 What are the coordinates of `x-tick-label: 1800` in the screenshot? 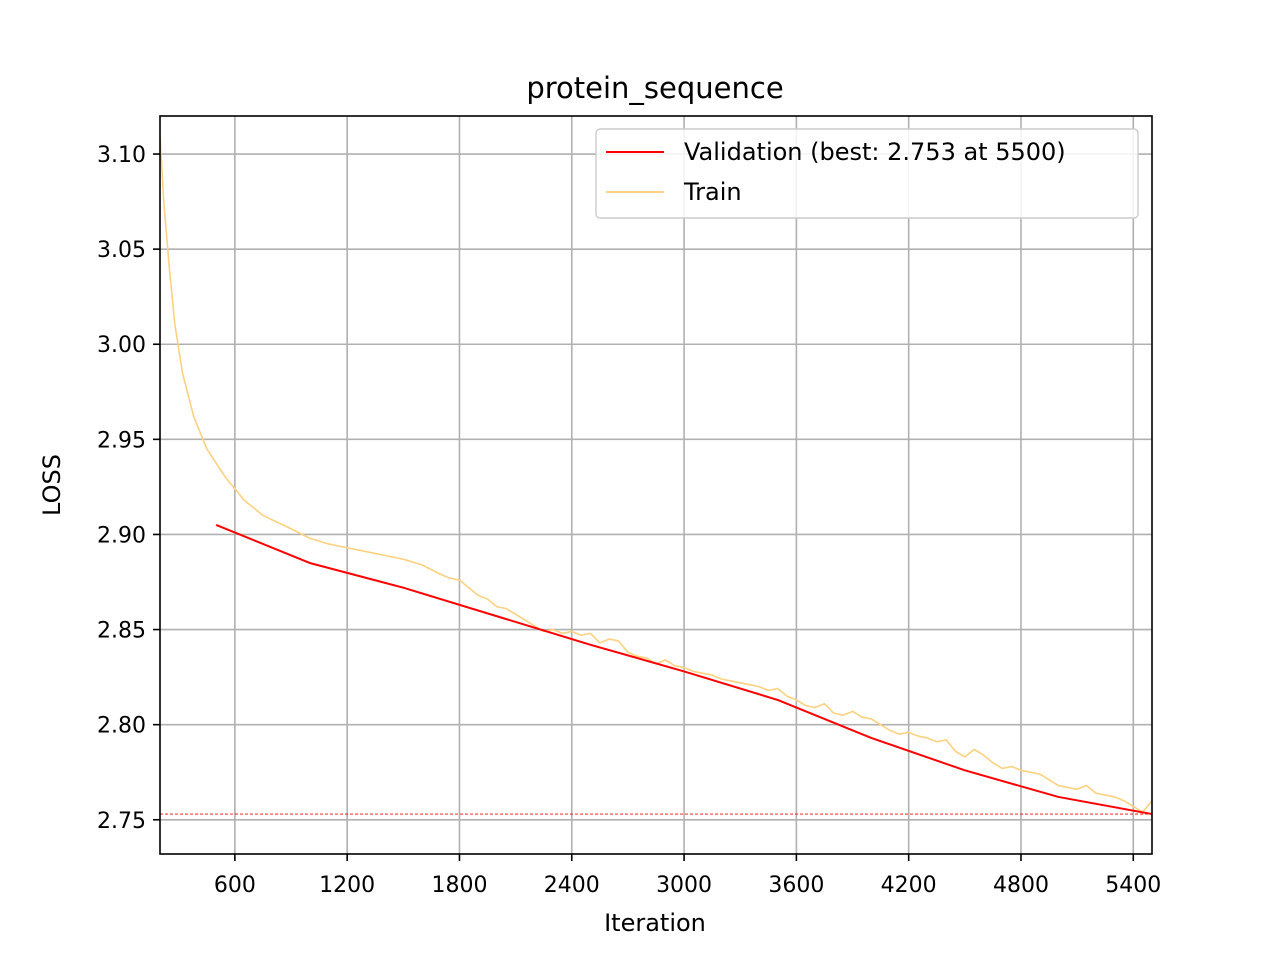 It's located at (459, 885).